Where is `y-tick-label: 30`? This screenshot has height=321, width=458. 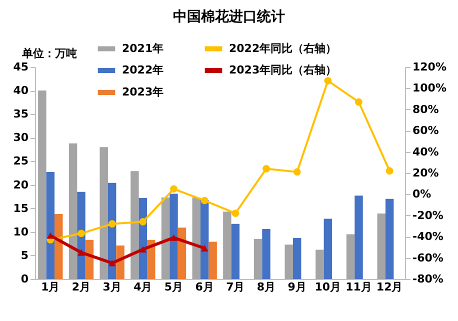
y-tick-label: 30 is located at coordinates (21, 137).